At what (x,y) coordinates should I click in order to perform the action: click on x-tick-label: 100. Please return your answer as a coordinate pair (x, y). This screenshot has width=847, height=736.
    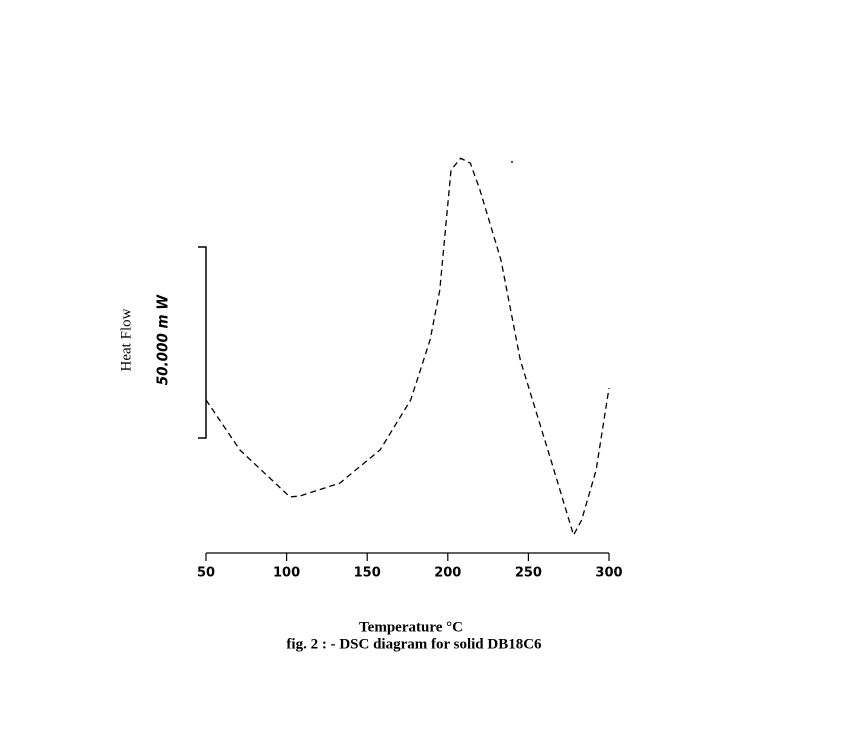
    Looking at the image, I should click on (286, 573).